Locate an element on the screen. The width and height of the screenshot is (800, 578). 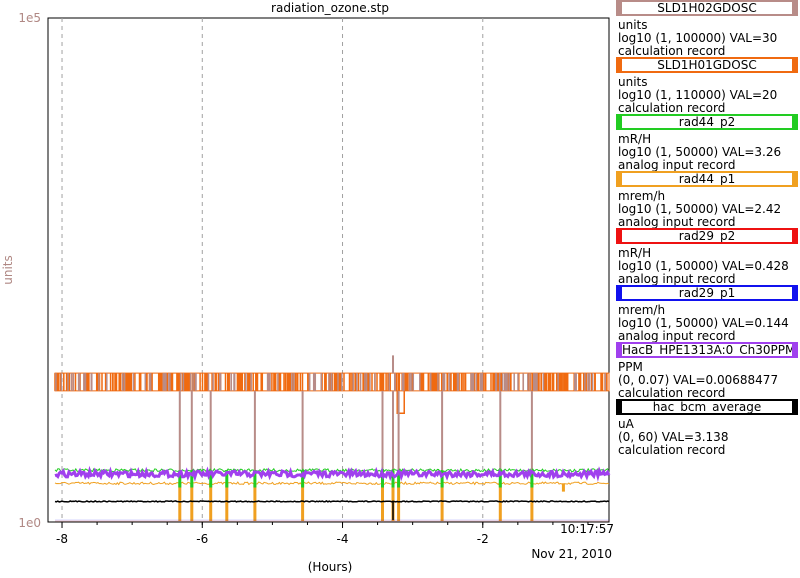
series-hac-bcm-average is located at coordinates (332, 510).